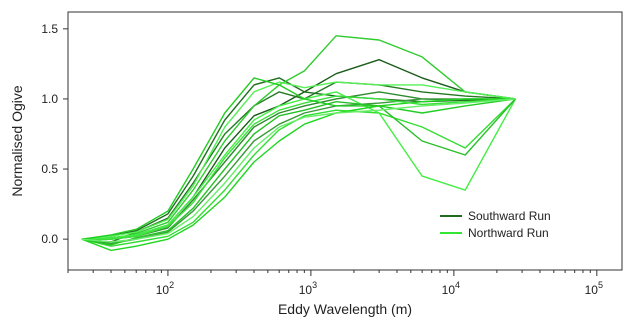 This screenshot has height=324, width=632. What do you see at coordinates (54, 134) in the screenshot?
I see `y-axis: 0.0 0.5 1.0 1.5` at bounding box center [54, 134].